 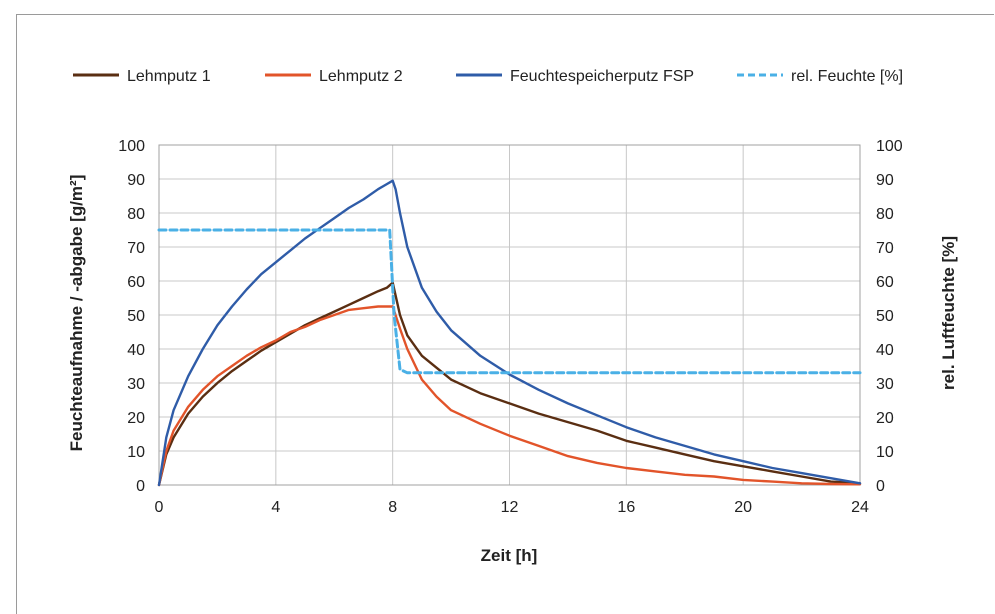 What do you see at coordinates (948, 313) in the screenshot?
I see `y2-axis-title: rel. Luftfeuchte [%]` at bounding box center [948, 313].